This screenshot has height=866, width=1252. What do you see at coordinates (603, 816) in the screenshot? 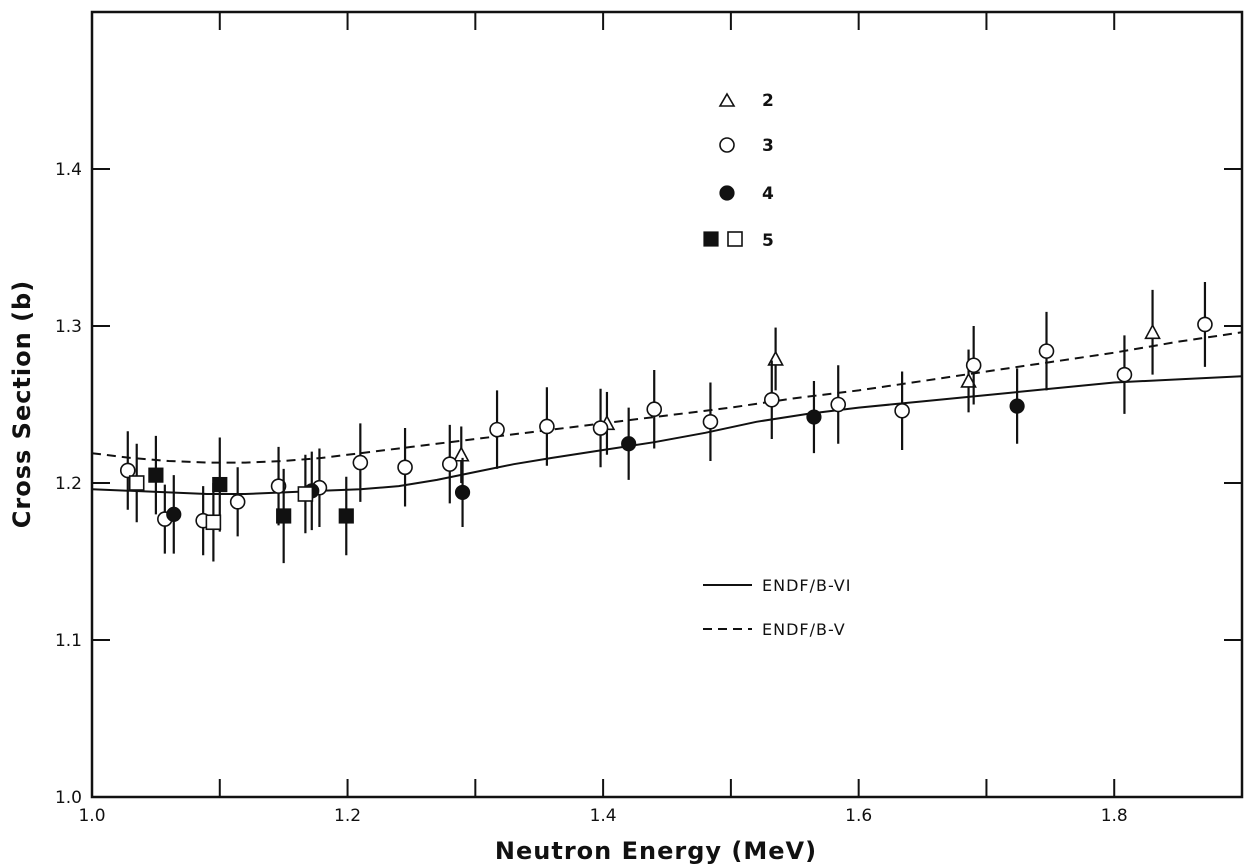
I see `x-tick-label: 1.4` at bounding box center [603, 816].